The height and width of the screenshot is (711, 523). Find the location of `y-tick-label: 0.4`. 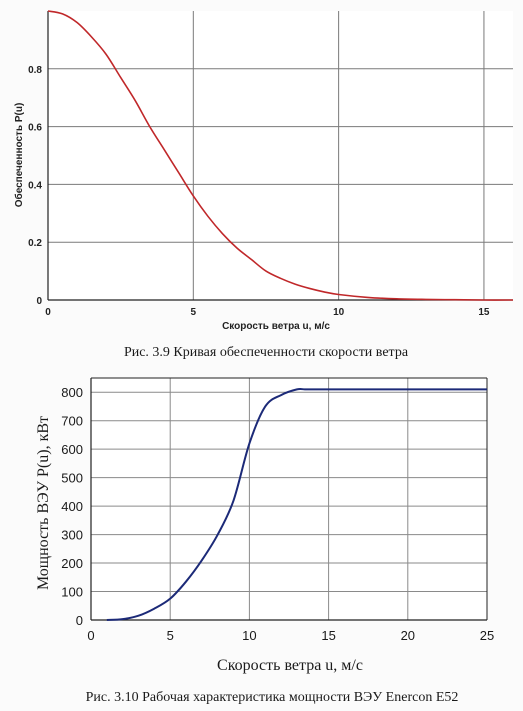

y-tick-label: 0.4 is located at coordinates (35, 185).